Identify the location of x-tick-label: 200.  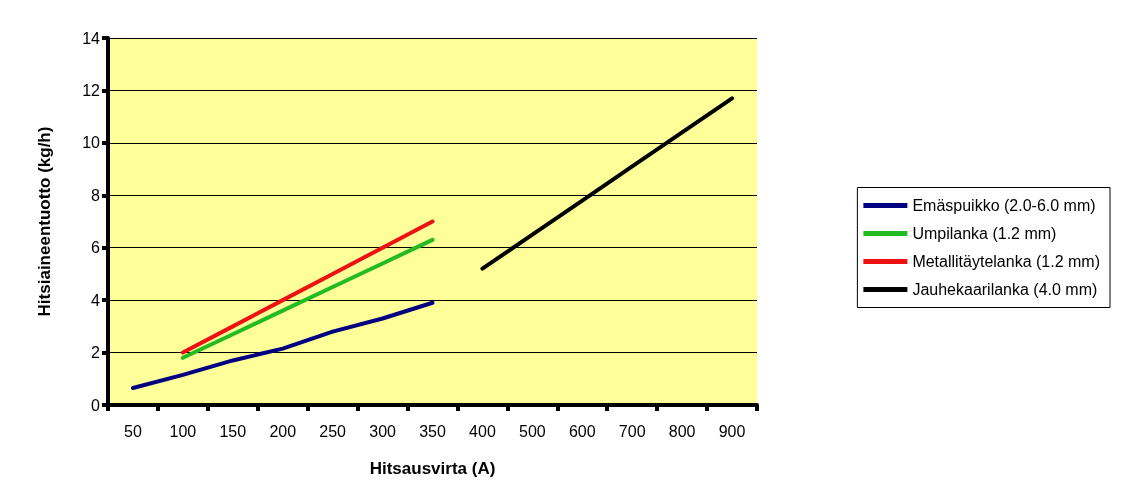
(283, 431).